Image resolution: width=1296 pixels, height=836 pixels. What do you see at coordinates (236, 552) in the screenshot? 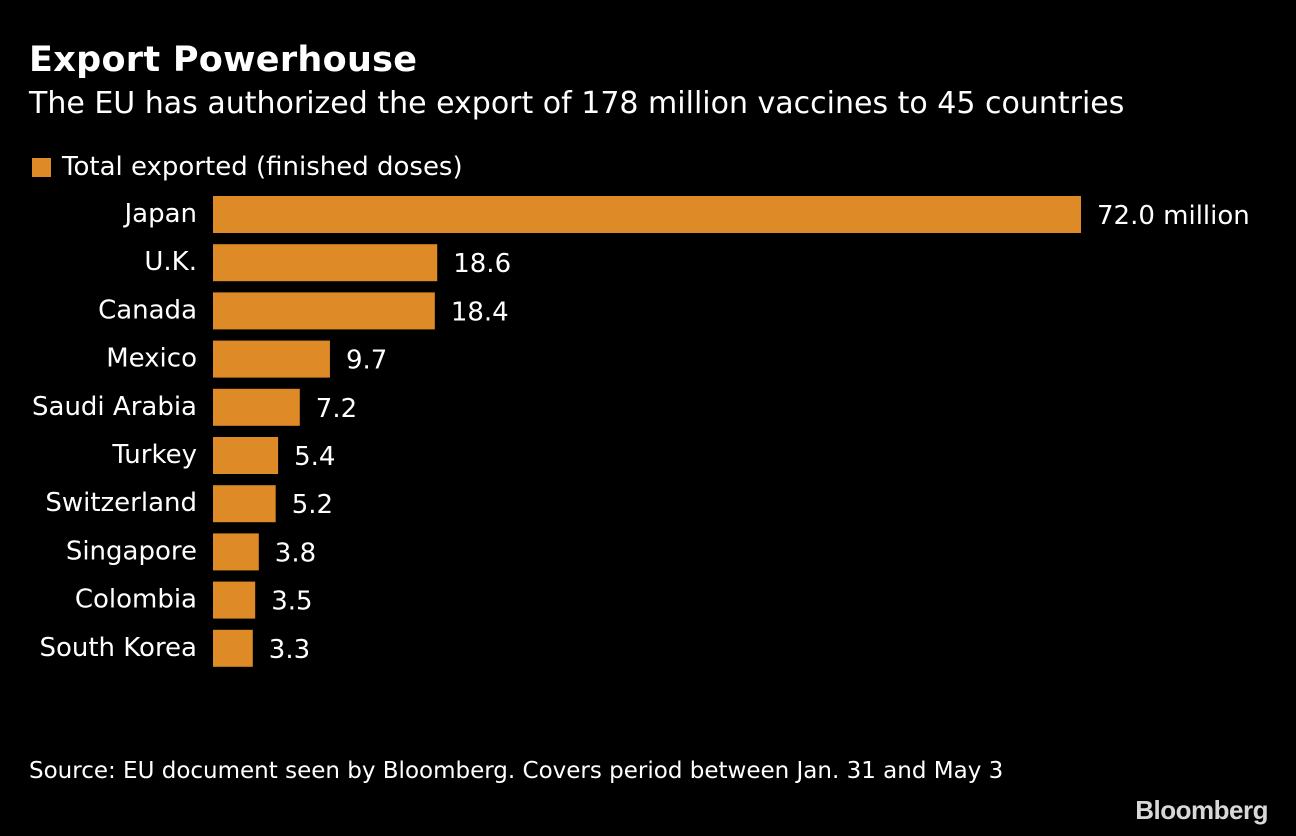
I see `bar-singapore` at bounding box center [236, 552].